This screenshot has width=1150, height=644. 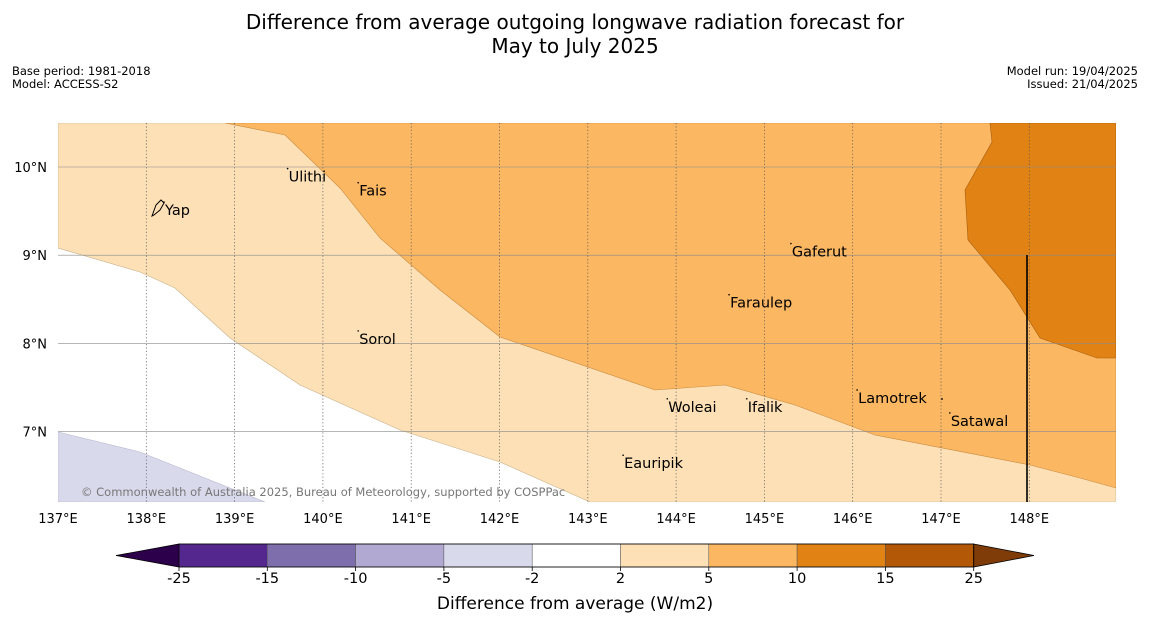 What do you see at coordinates (653, 464) in the screenshot?
I see `place-label: Eauripik` at bounding box center [653, 464].